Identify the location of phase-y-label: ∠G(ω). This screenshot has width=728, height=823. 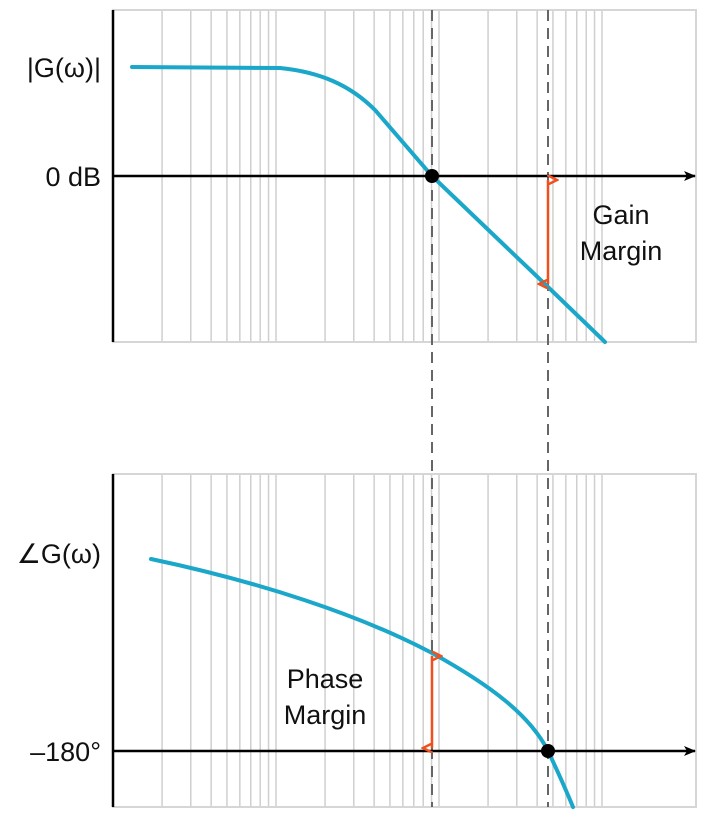
(59, 554).